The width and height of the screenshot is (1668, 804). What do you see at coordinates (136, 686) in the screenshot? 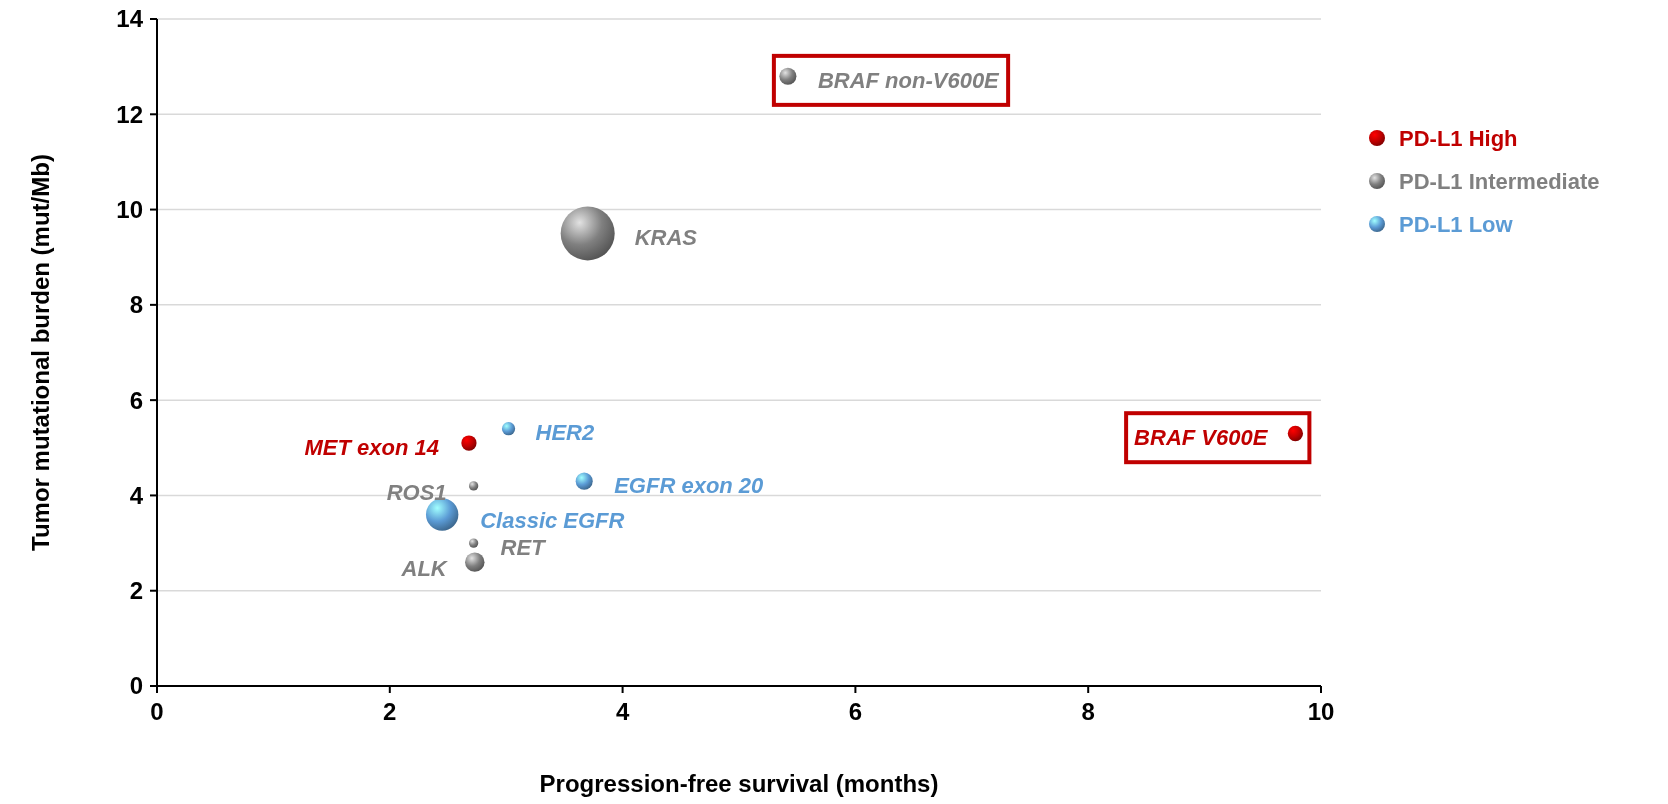
I see `y-tick-label: 0` at bounding box center [136, 686].